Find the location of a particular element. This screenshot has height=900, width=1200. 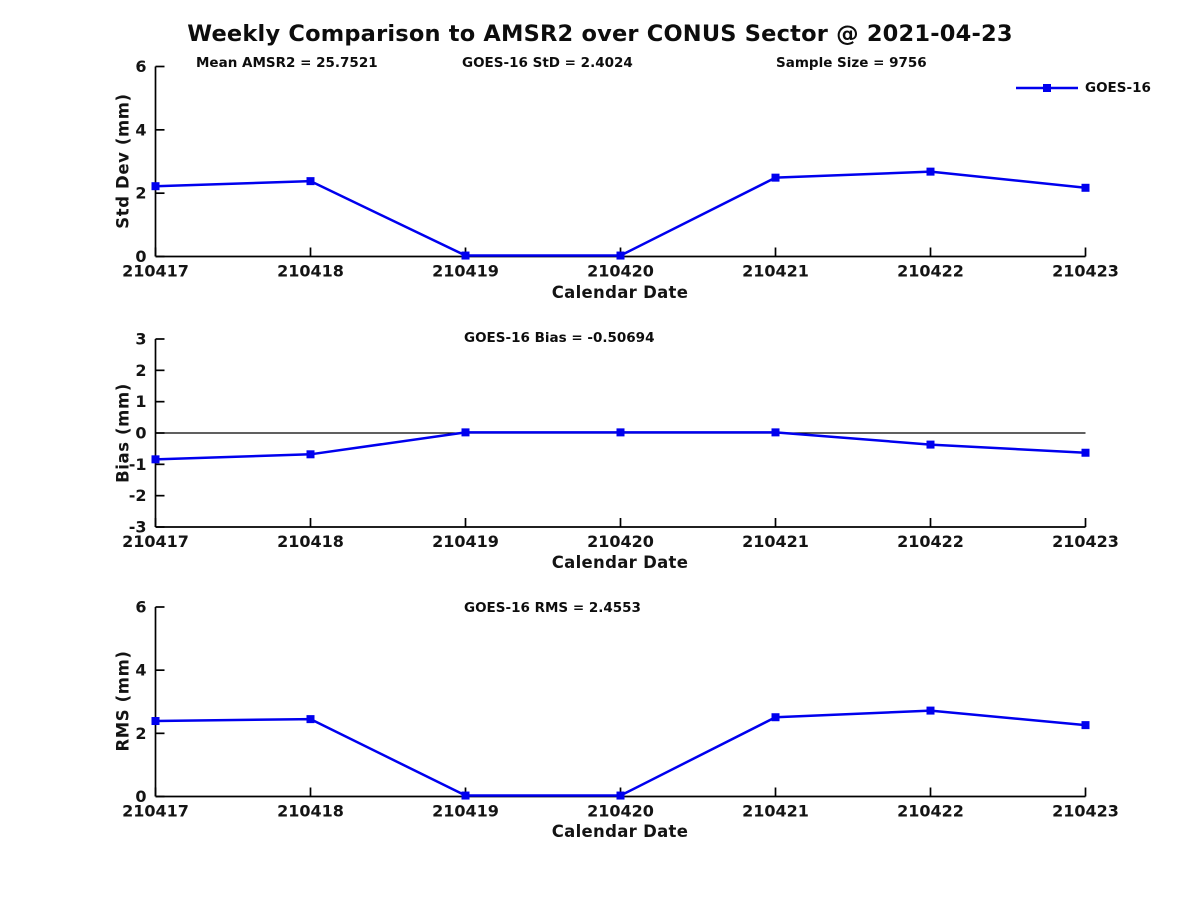

legend-label: GOES-16 is located at coordinates (1118, 88).